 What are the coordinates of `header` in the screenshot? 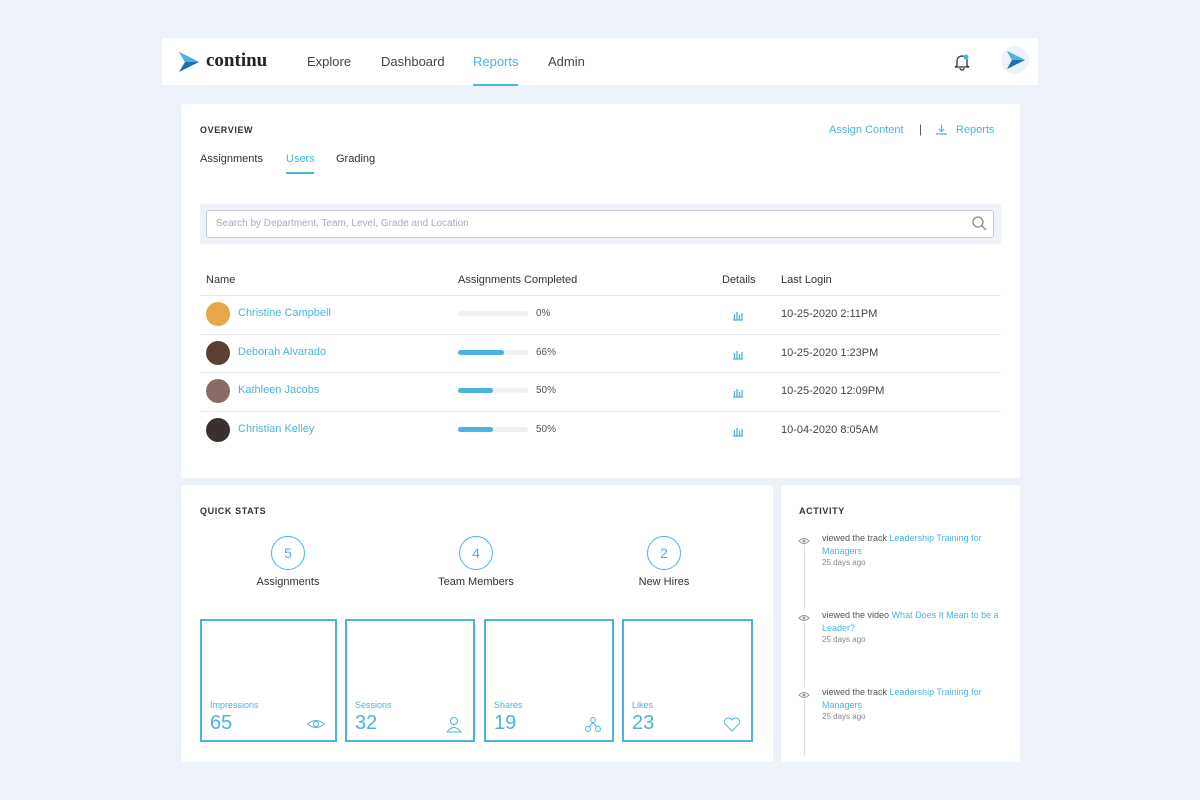 It's located at (600, 61).